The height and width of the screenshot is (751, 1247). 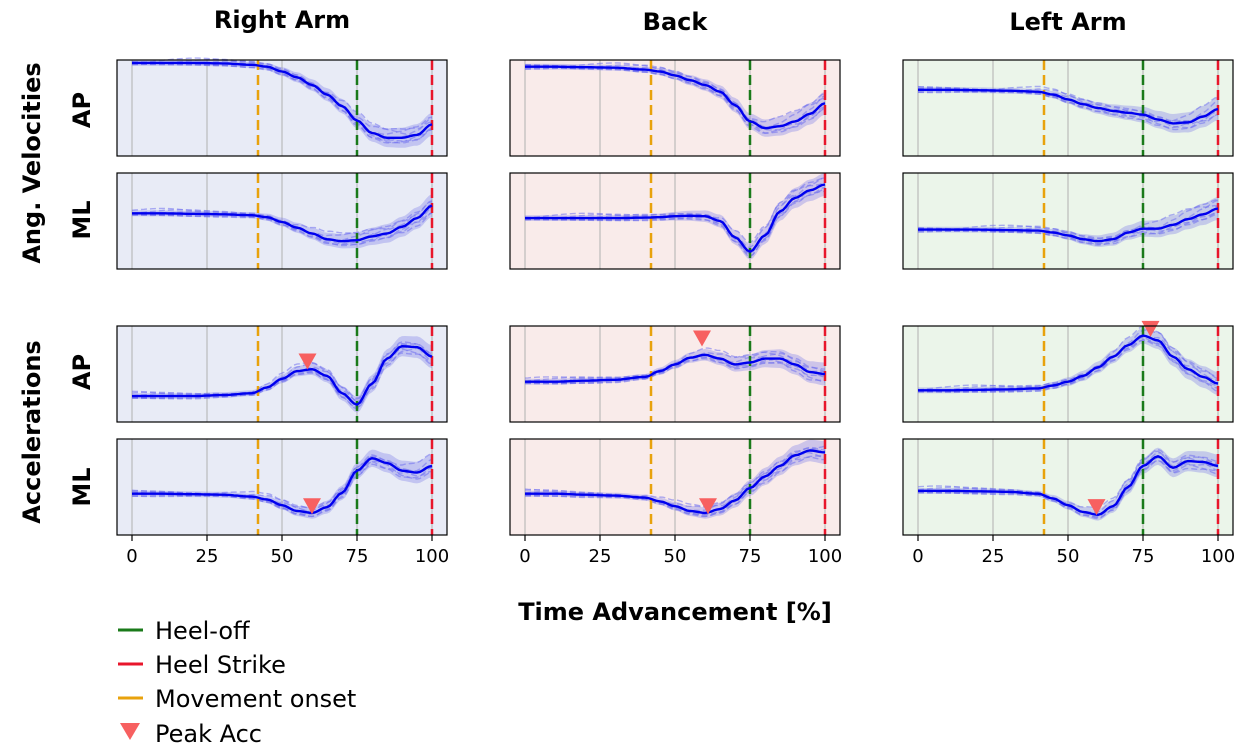 What do you see at coordinates (82, 219) in the screenshot?
I see `row-label-ml-velocity: ML` at bounding box center [82, 219].